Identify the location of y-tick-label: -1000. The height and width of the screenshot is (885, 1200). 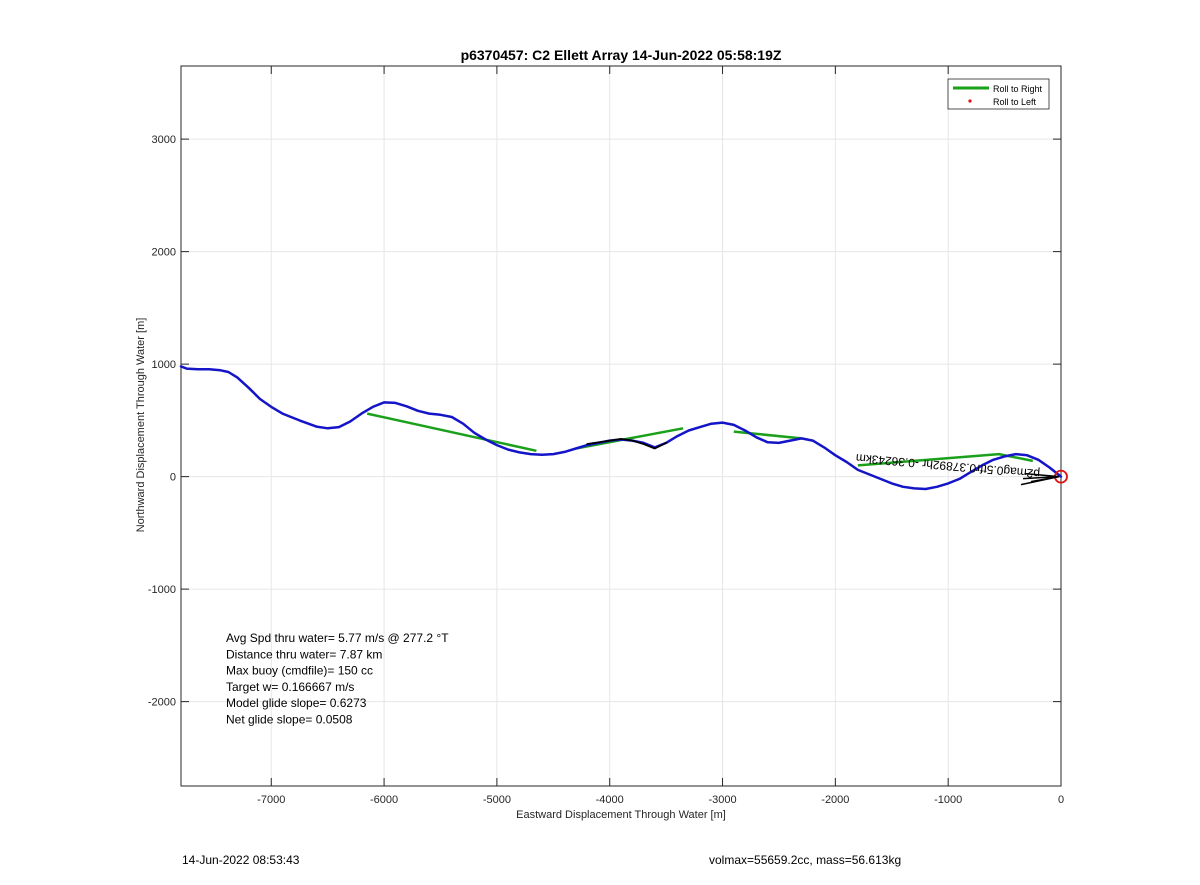
(162, 590).